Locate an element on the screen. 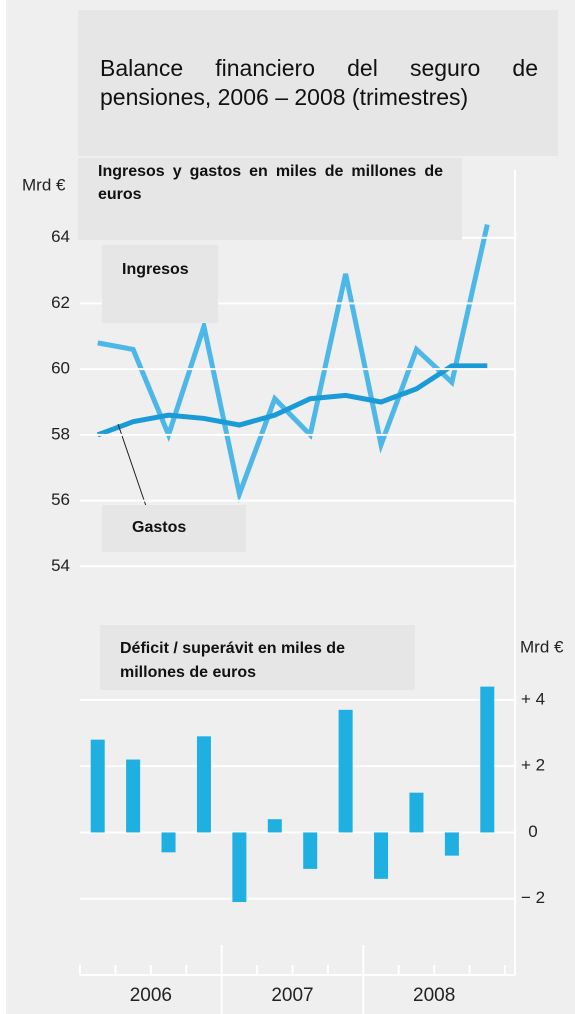 The width and height of the screenshot is (575, 1014). y-tick-label: 58 is located at coordinates (60, 433).